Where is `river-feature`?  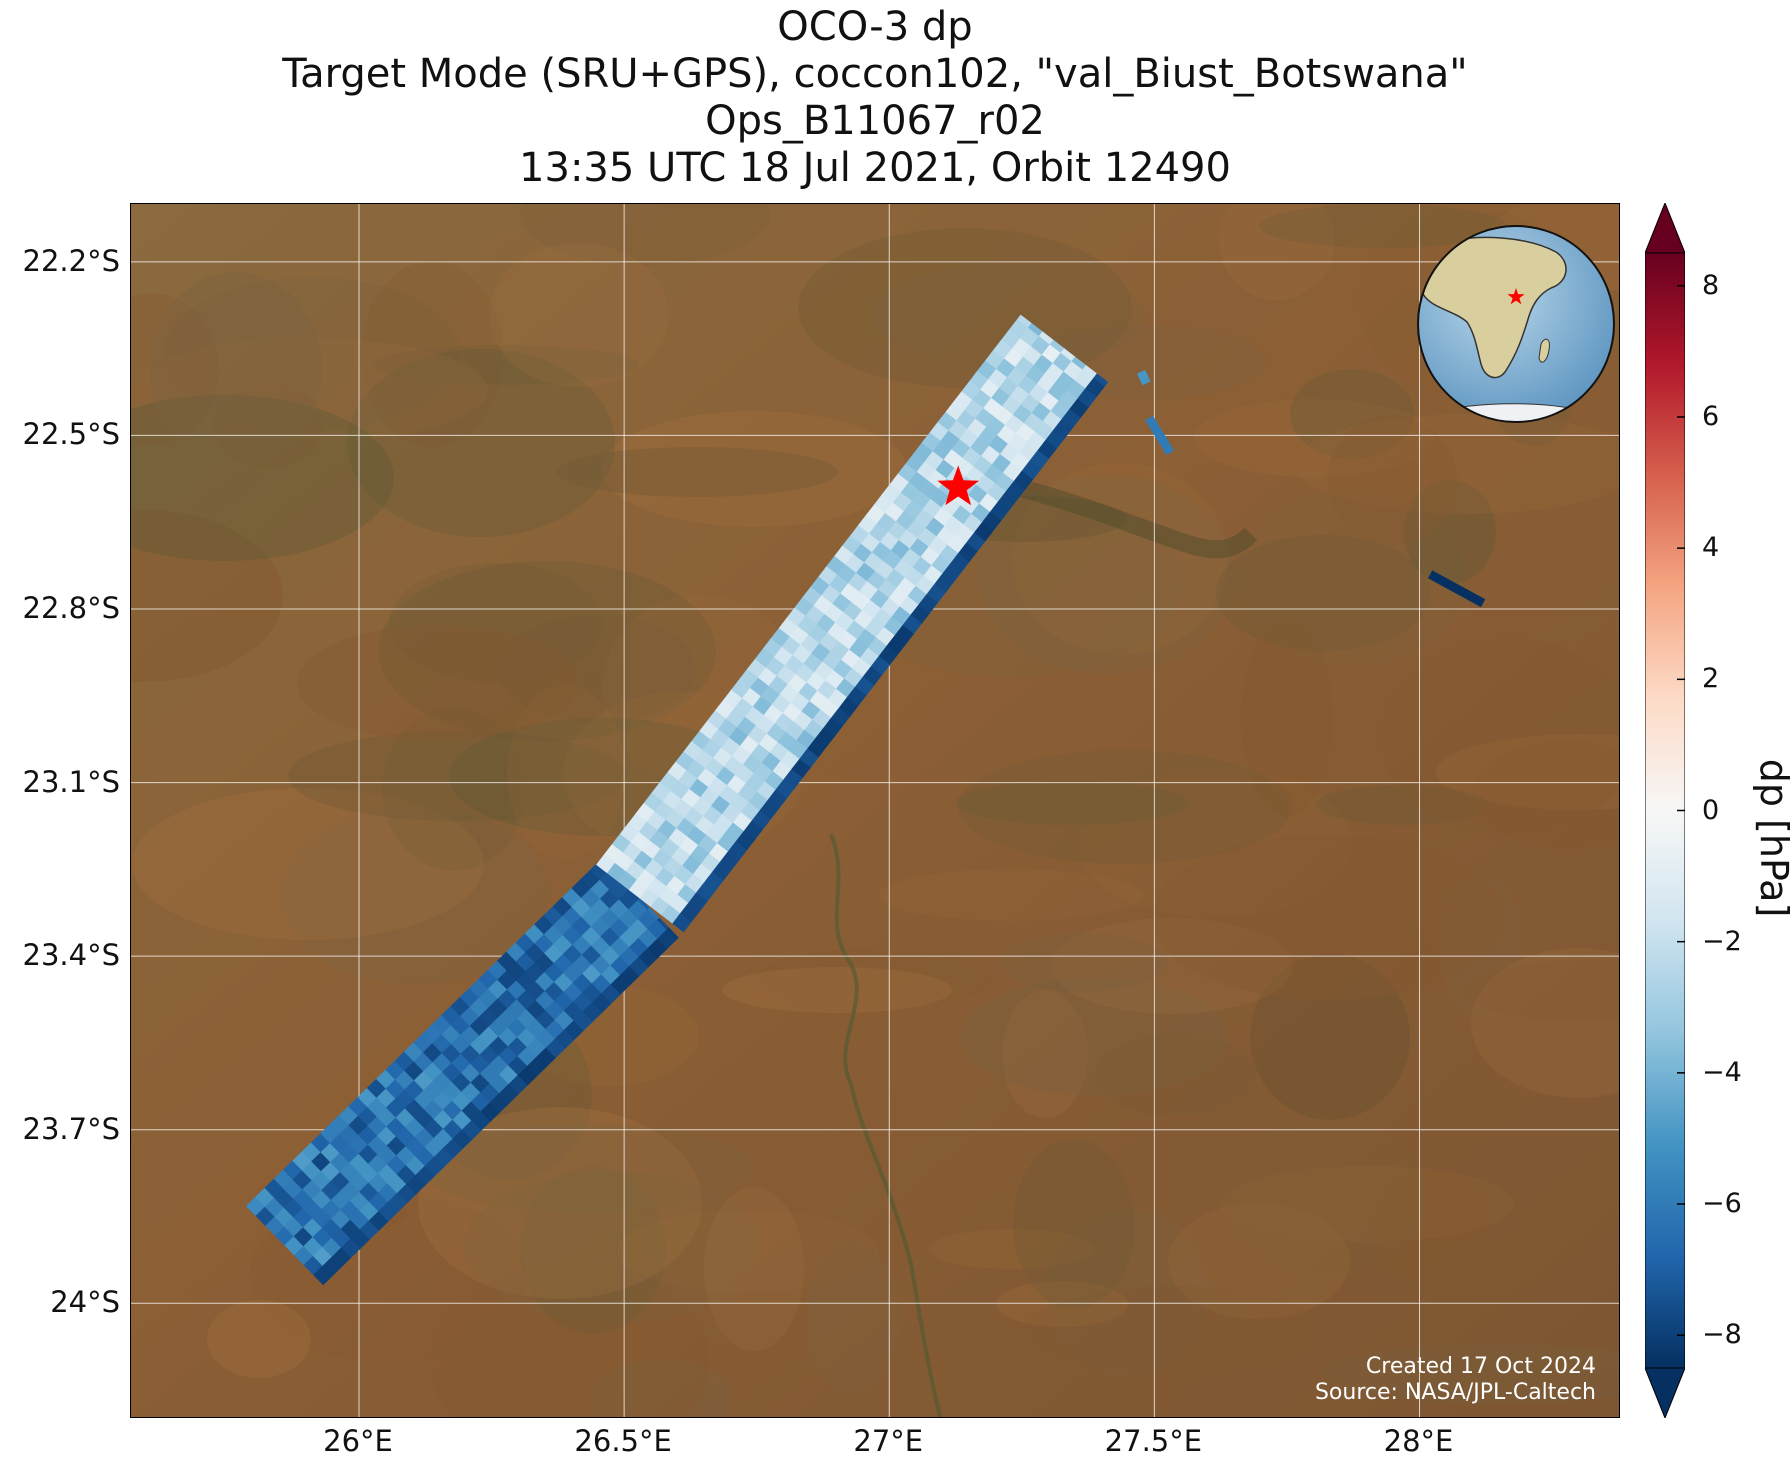
river-feature is located at coordinates (886, 1125).